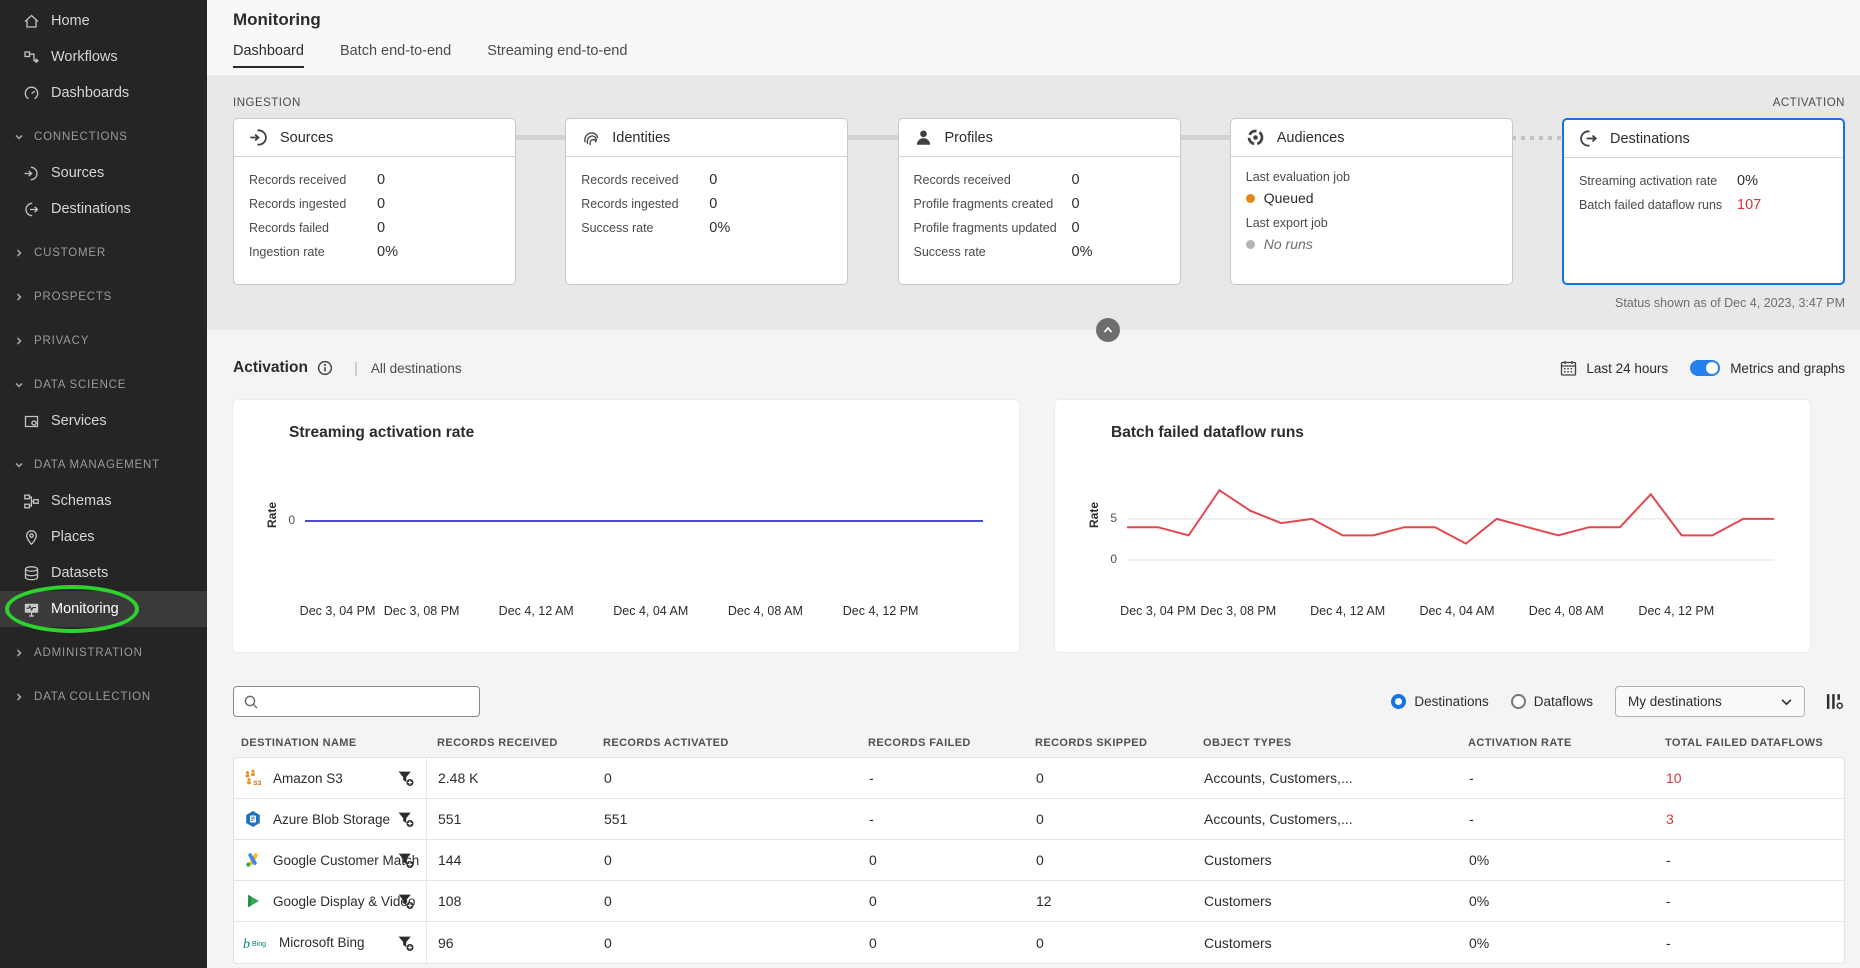 This screenshot has width=1860, height=968. Describe the element at coordinates (450, 901) in the screenshot. I see `records-received: 108` at that location.